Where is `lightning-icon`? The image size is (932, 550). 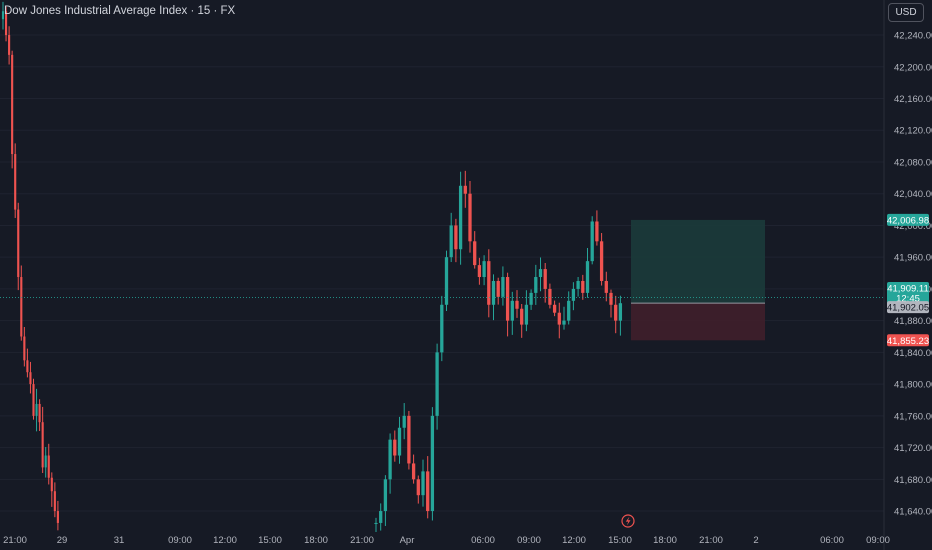 lightning-icon is located at coordinates (628, 521).